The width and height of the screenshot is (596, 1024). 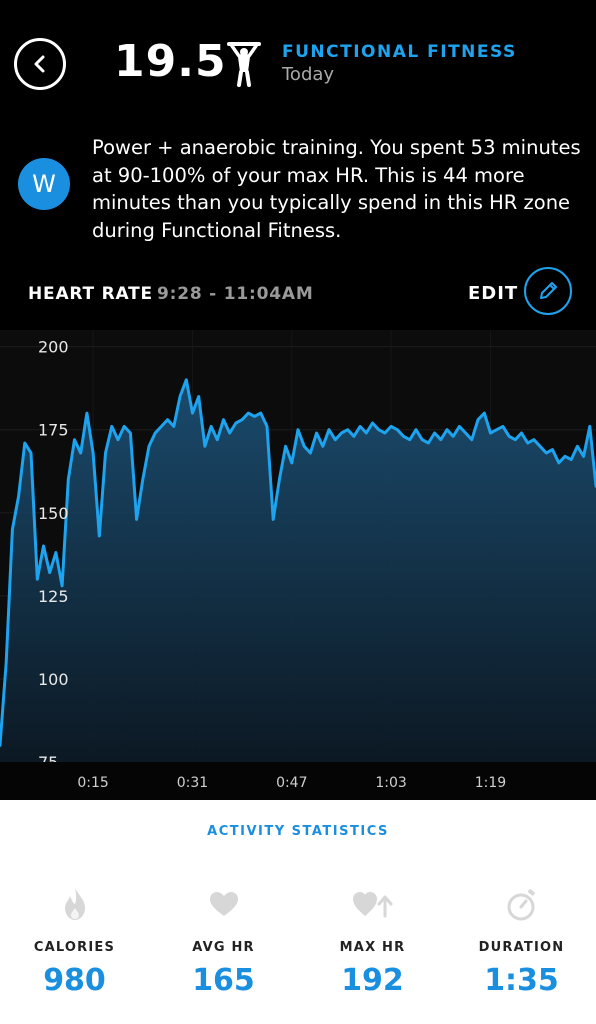 I want to click on stat-max-hr: MAX HR 192, so click(x=372, y=941).